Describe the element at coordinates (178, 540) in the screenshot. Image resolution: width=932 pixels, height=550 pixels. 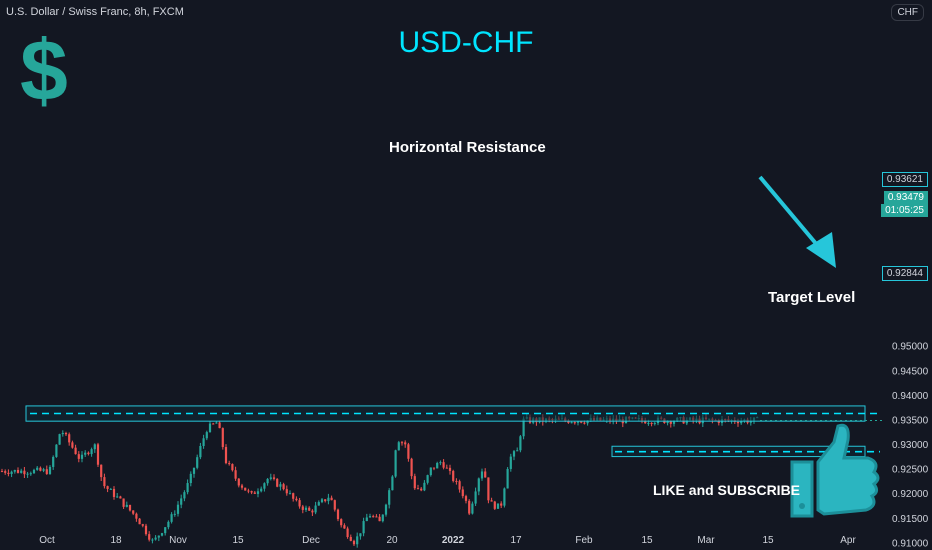
I see `time-tick-label: Nov` at that location.